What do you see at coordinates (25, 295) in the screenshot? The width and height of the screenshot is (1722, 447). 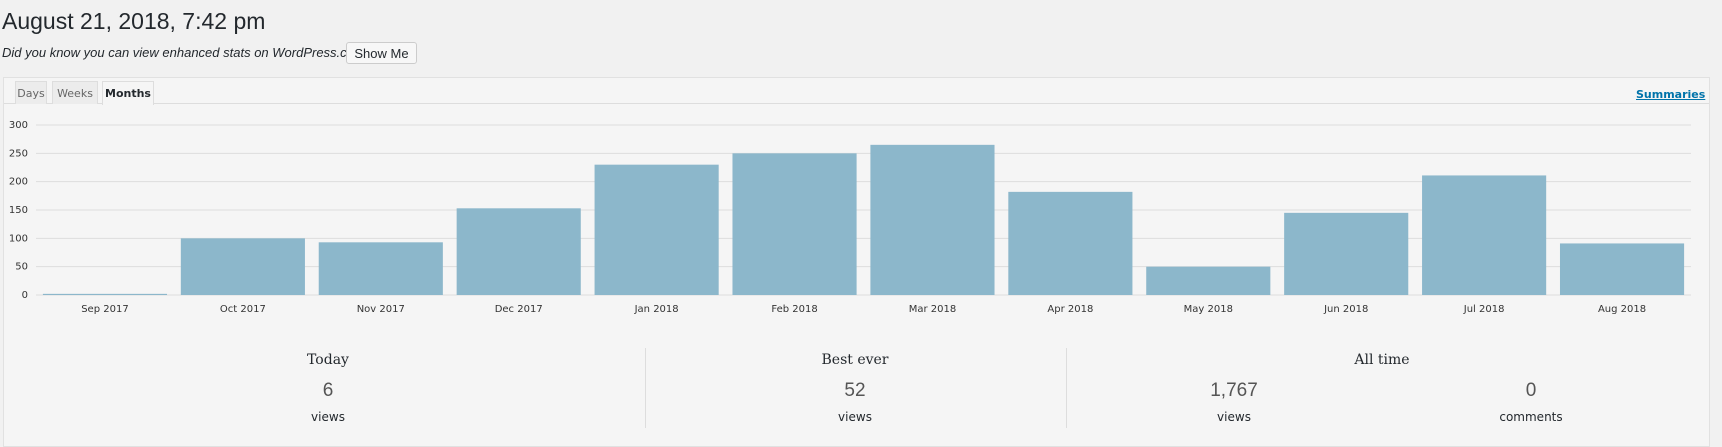 I see `y-tick-label: 0` at bounding box center [25, 295].